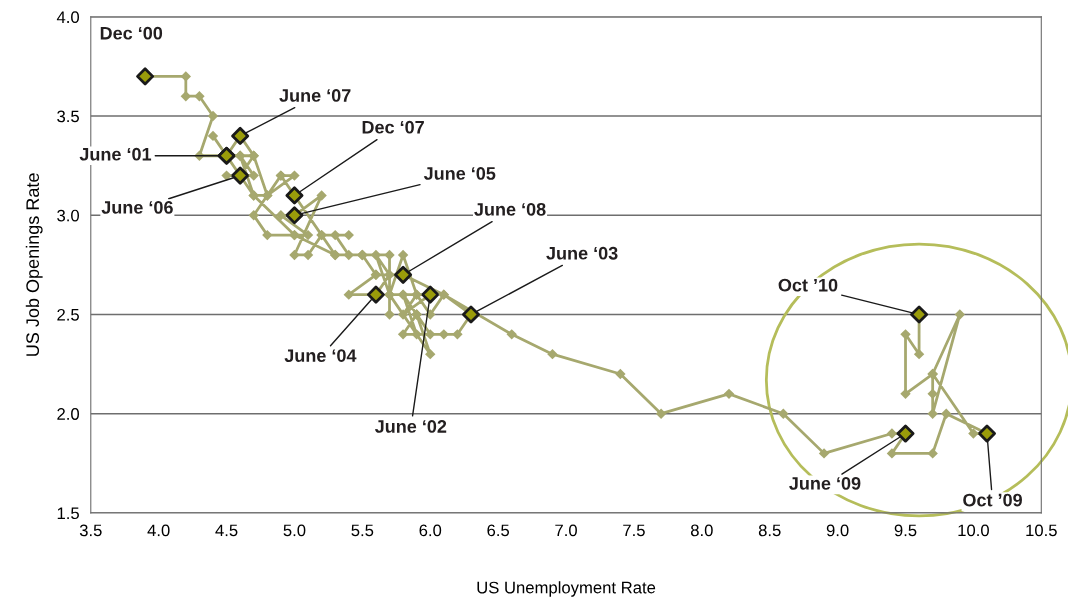 This screenshot has width=1068, height=602. Describe the element at coordinates (973, 530) in the screenshot. I see `x-tick-label: 10.0` at that location.